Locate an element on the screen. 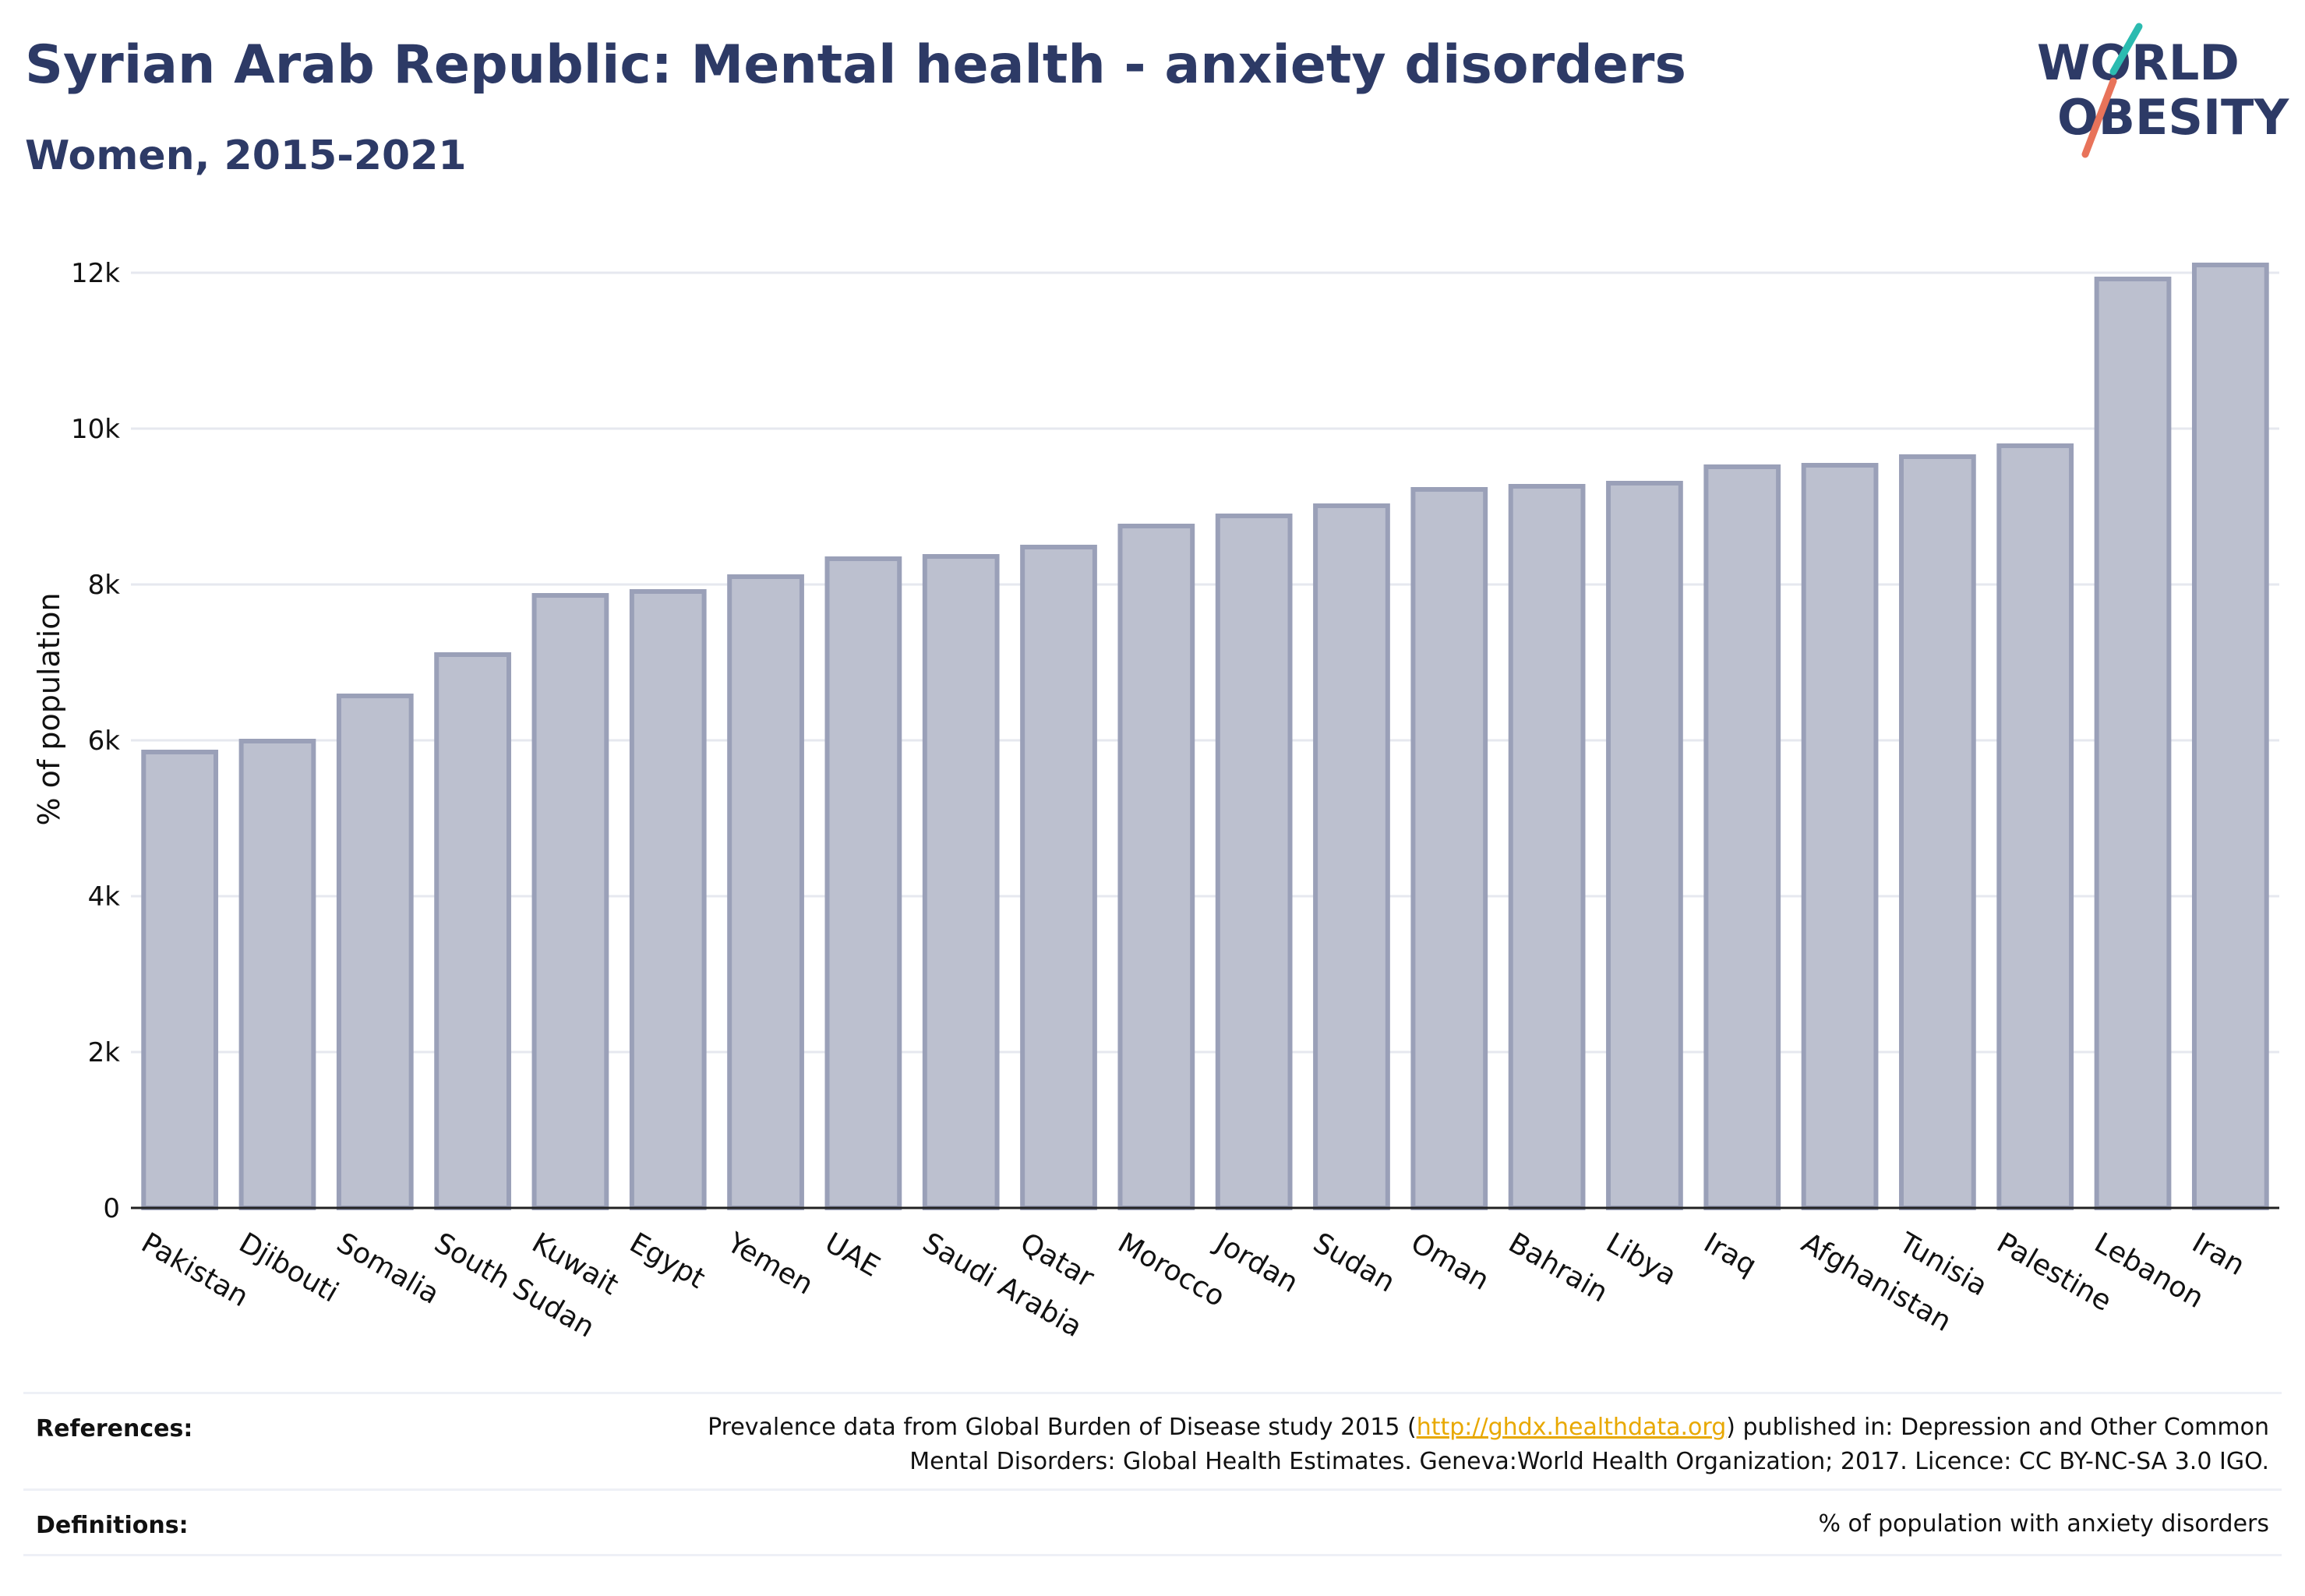  bar-palestine is located at coordinates (2035, 826).